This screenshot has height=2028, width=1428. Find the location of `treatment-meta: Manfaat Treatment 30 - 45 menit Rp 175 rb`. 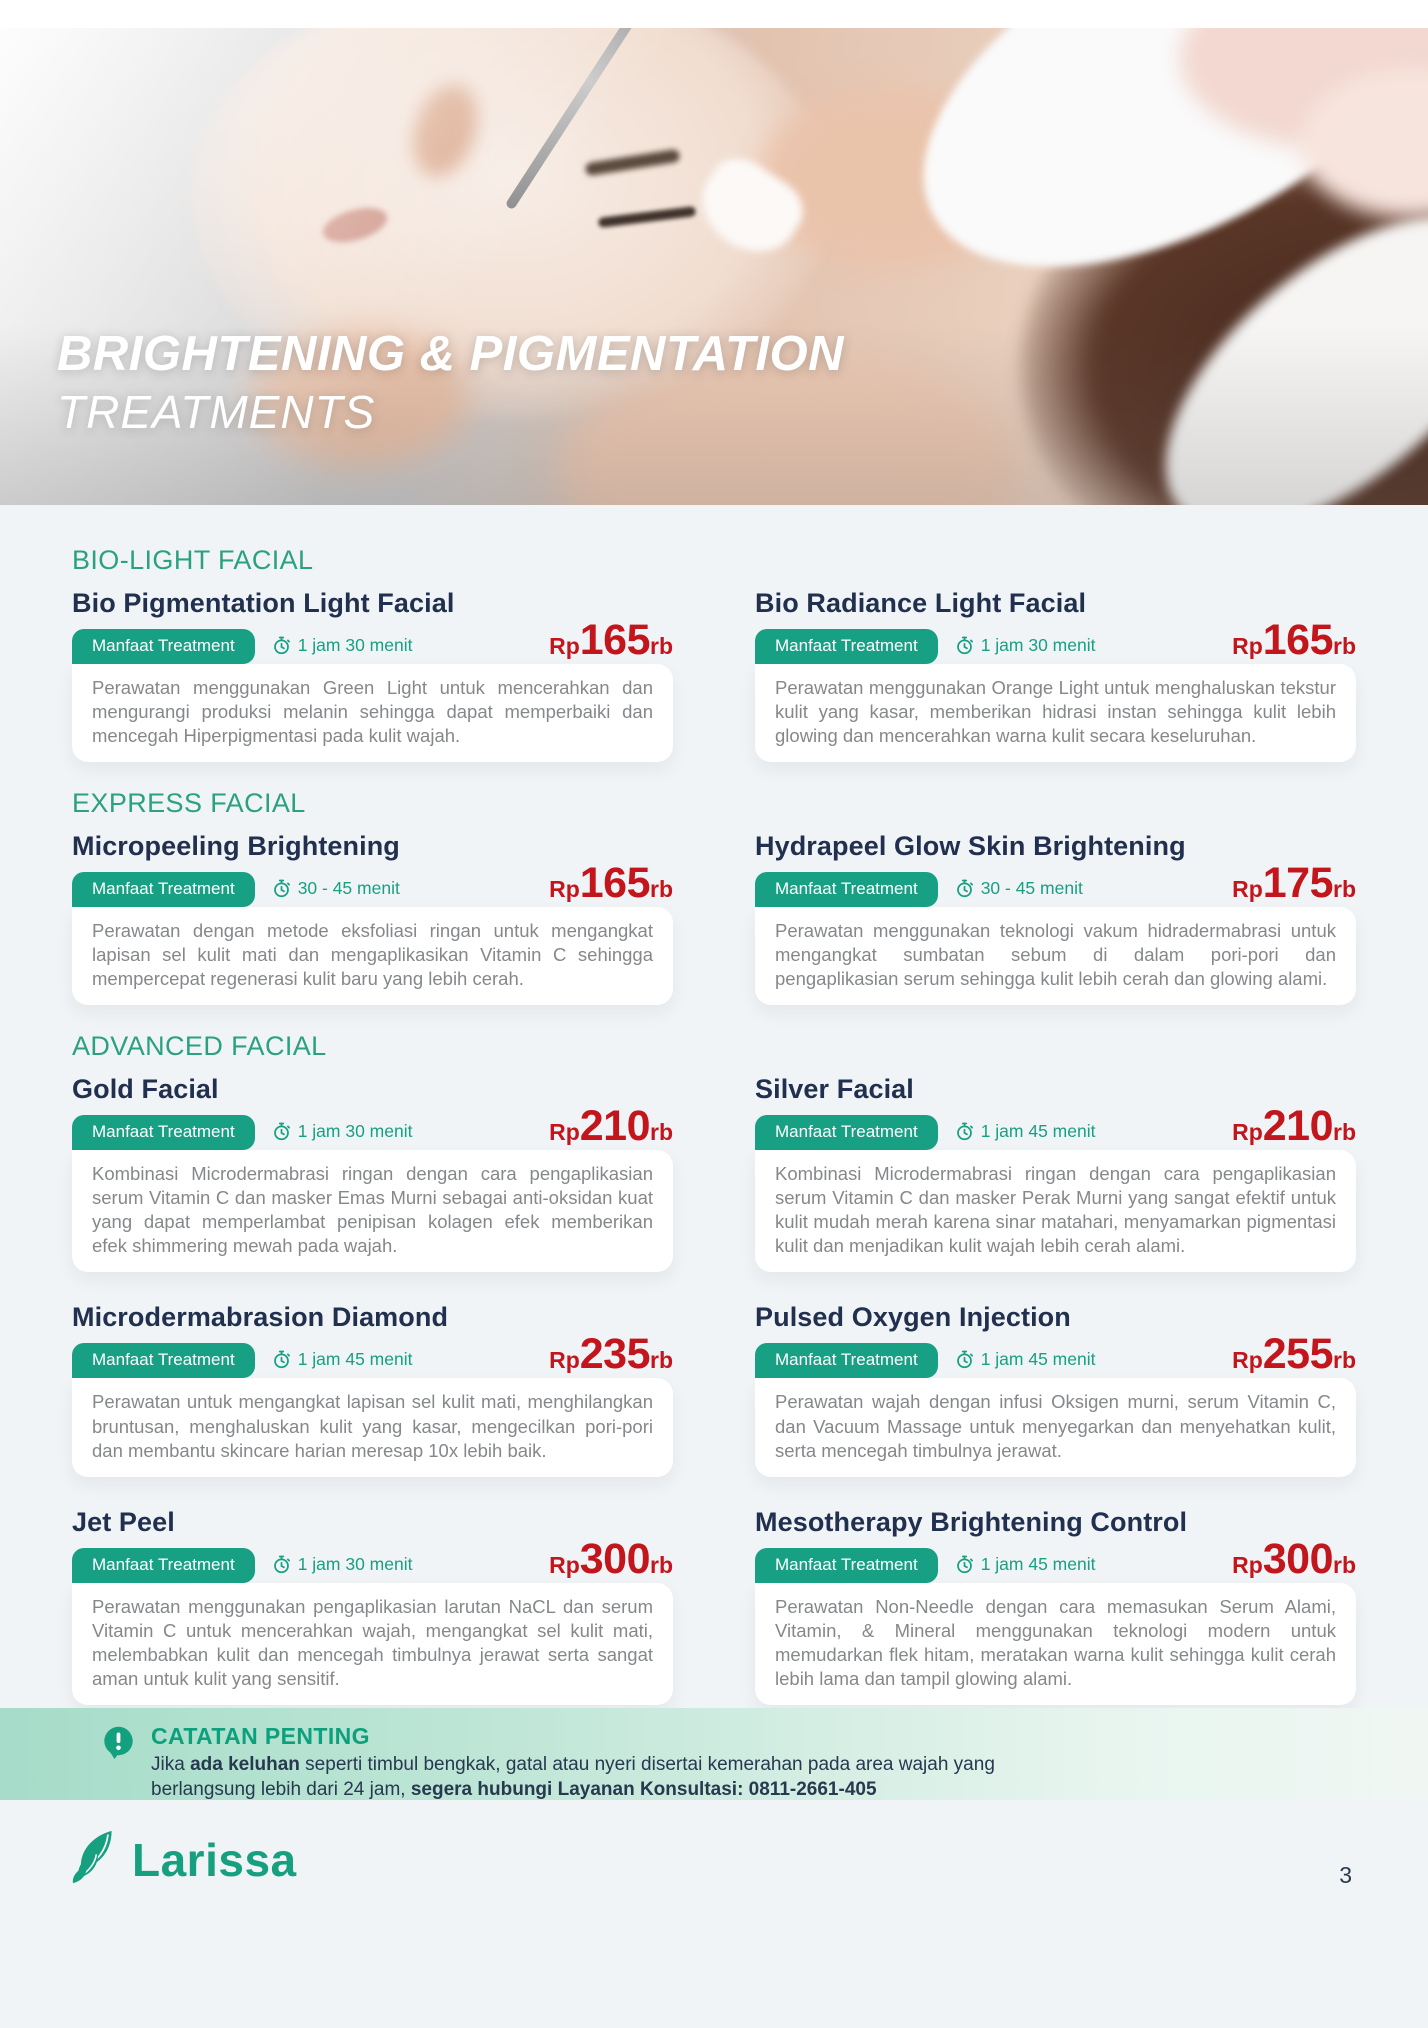

treatment-meta: Manfaat Treatment 30 - 45 menit Rp 175 rb is located at coordinates (1055, 885).